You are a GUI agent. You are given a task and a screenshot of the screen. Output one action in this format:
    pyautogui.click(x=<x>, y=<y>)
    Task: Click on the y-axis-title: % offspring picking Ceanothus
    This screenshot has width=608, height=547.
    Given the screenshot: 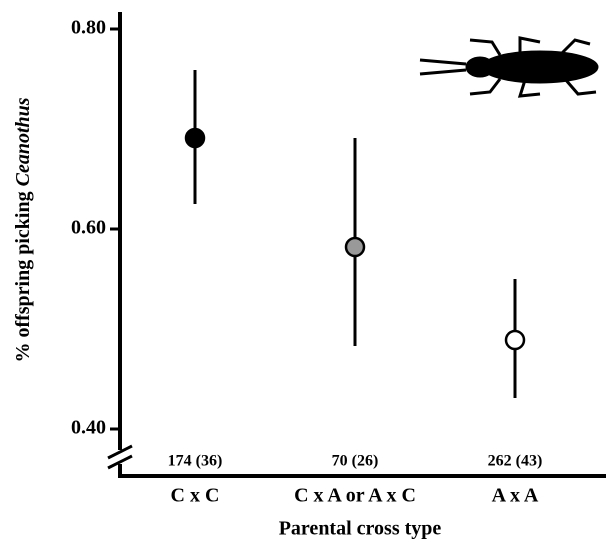 What is the action you would take?
    pyautogui.click(x=23, y=229)
    